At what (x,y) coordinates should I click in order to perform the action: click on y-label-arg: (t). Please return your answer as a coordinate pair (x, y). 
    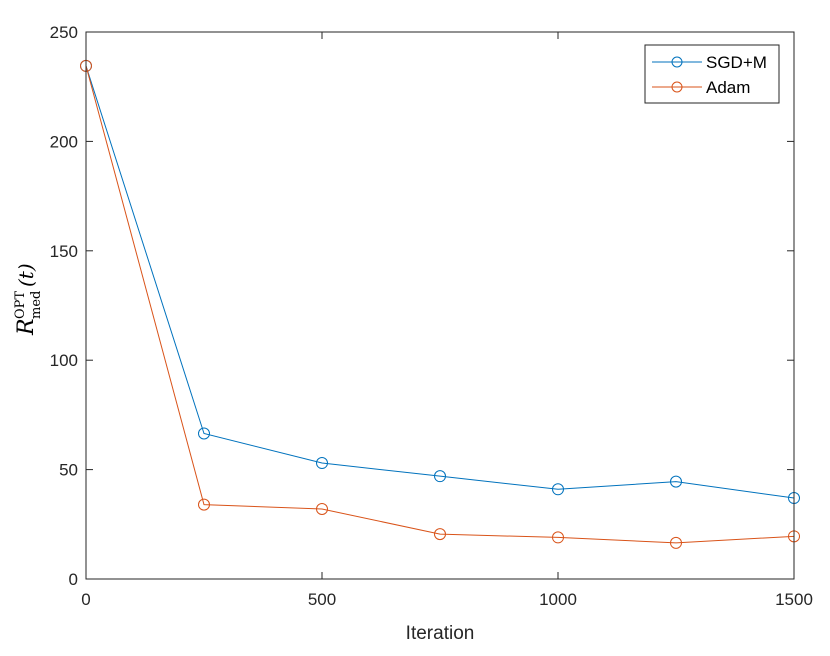
    Looking at the image, I should click on (26, 275).